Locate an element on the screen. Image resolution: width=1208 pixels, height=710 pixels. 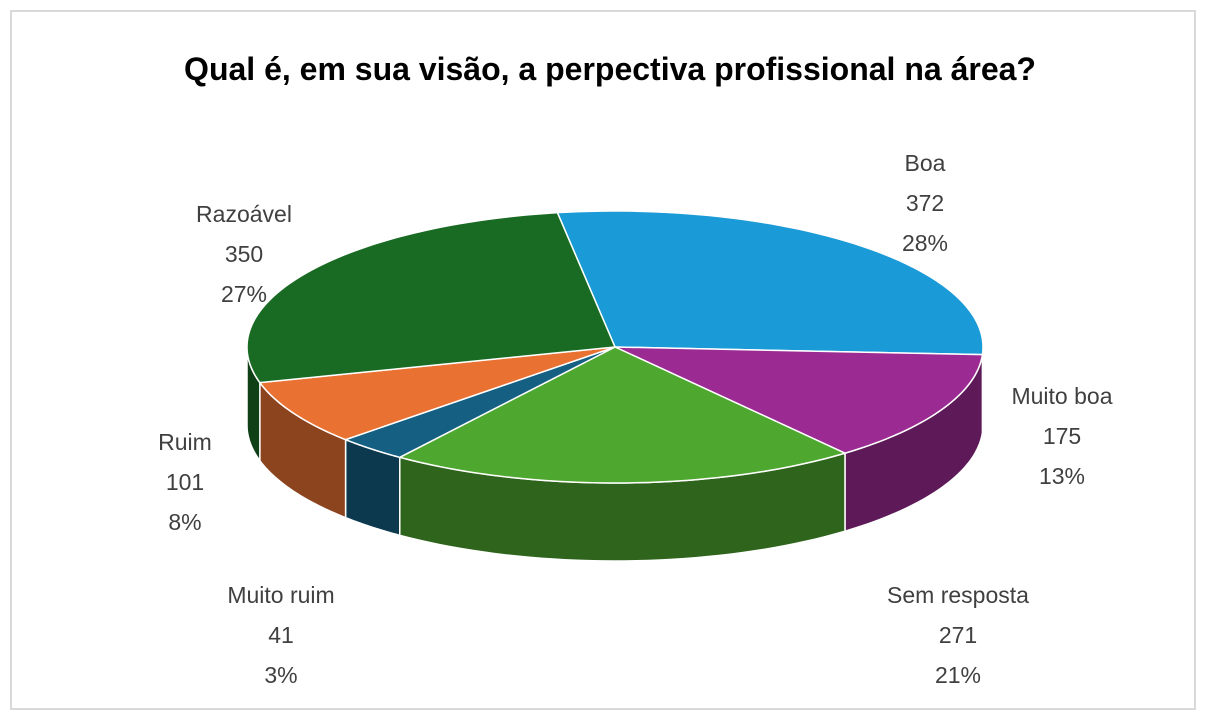
slice-label-value: 175 is located at coordinates (1062, 436).